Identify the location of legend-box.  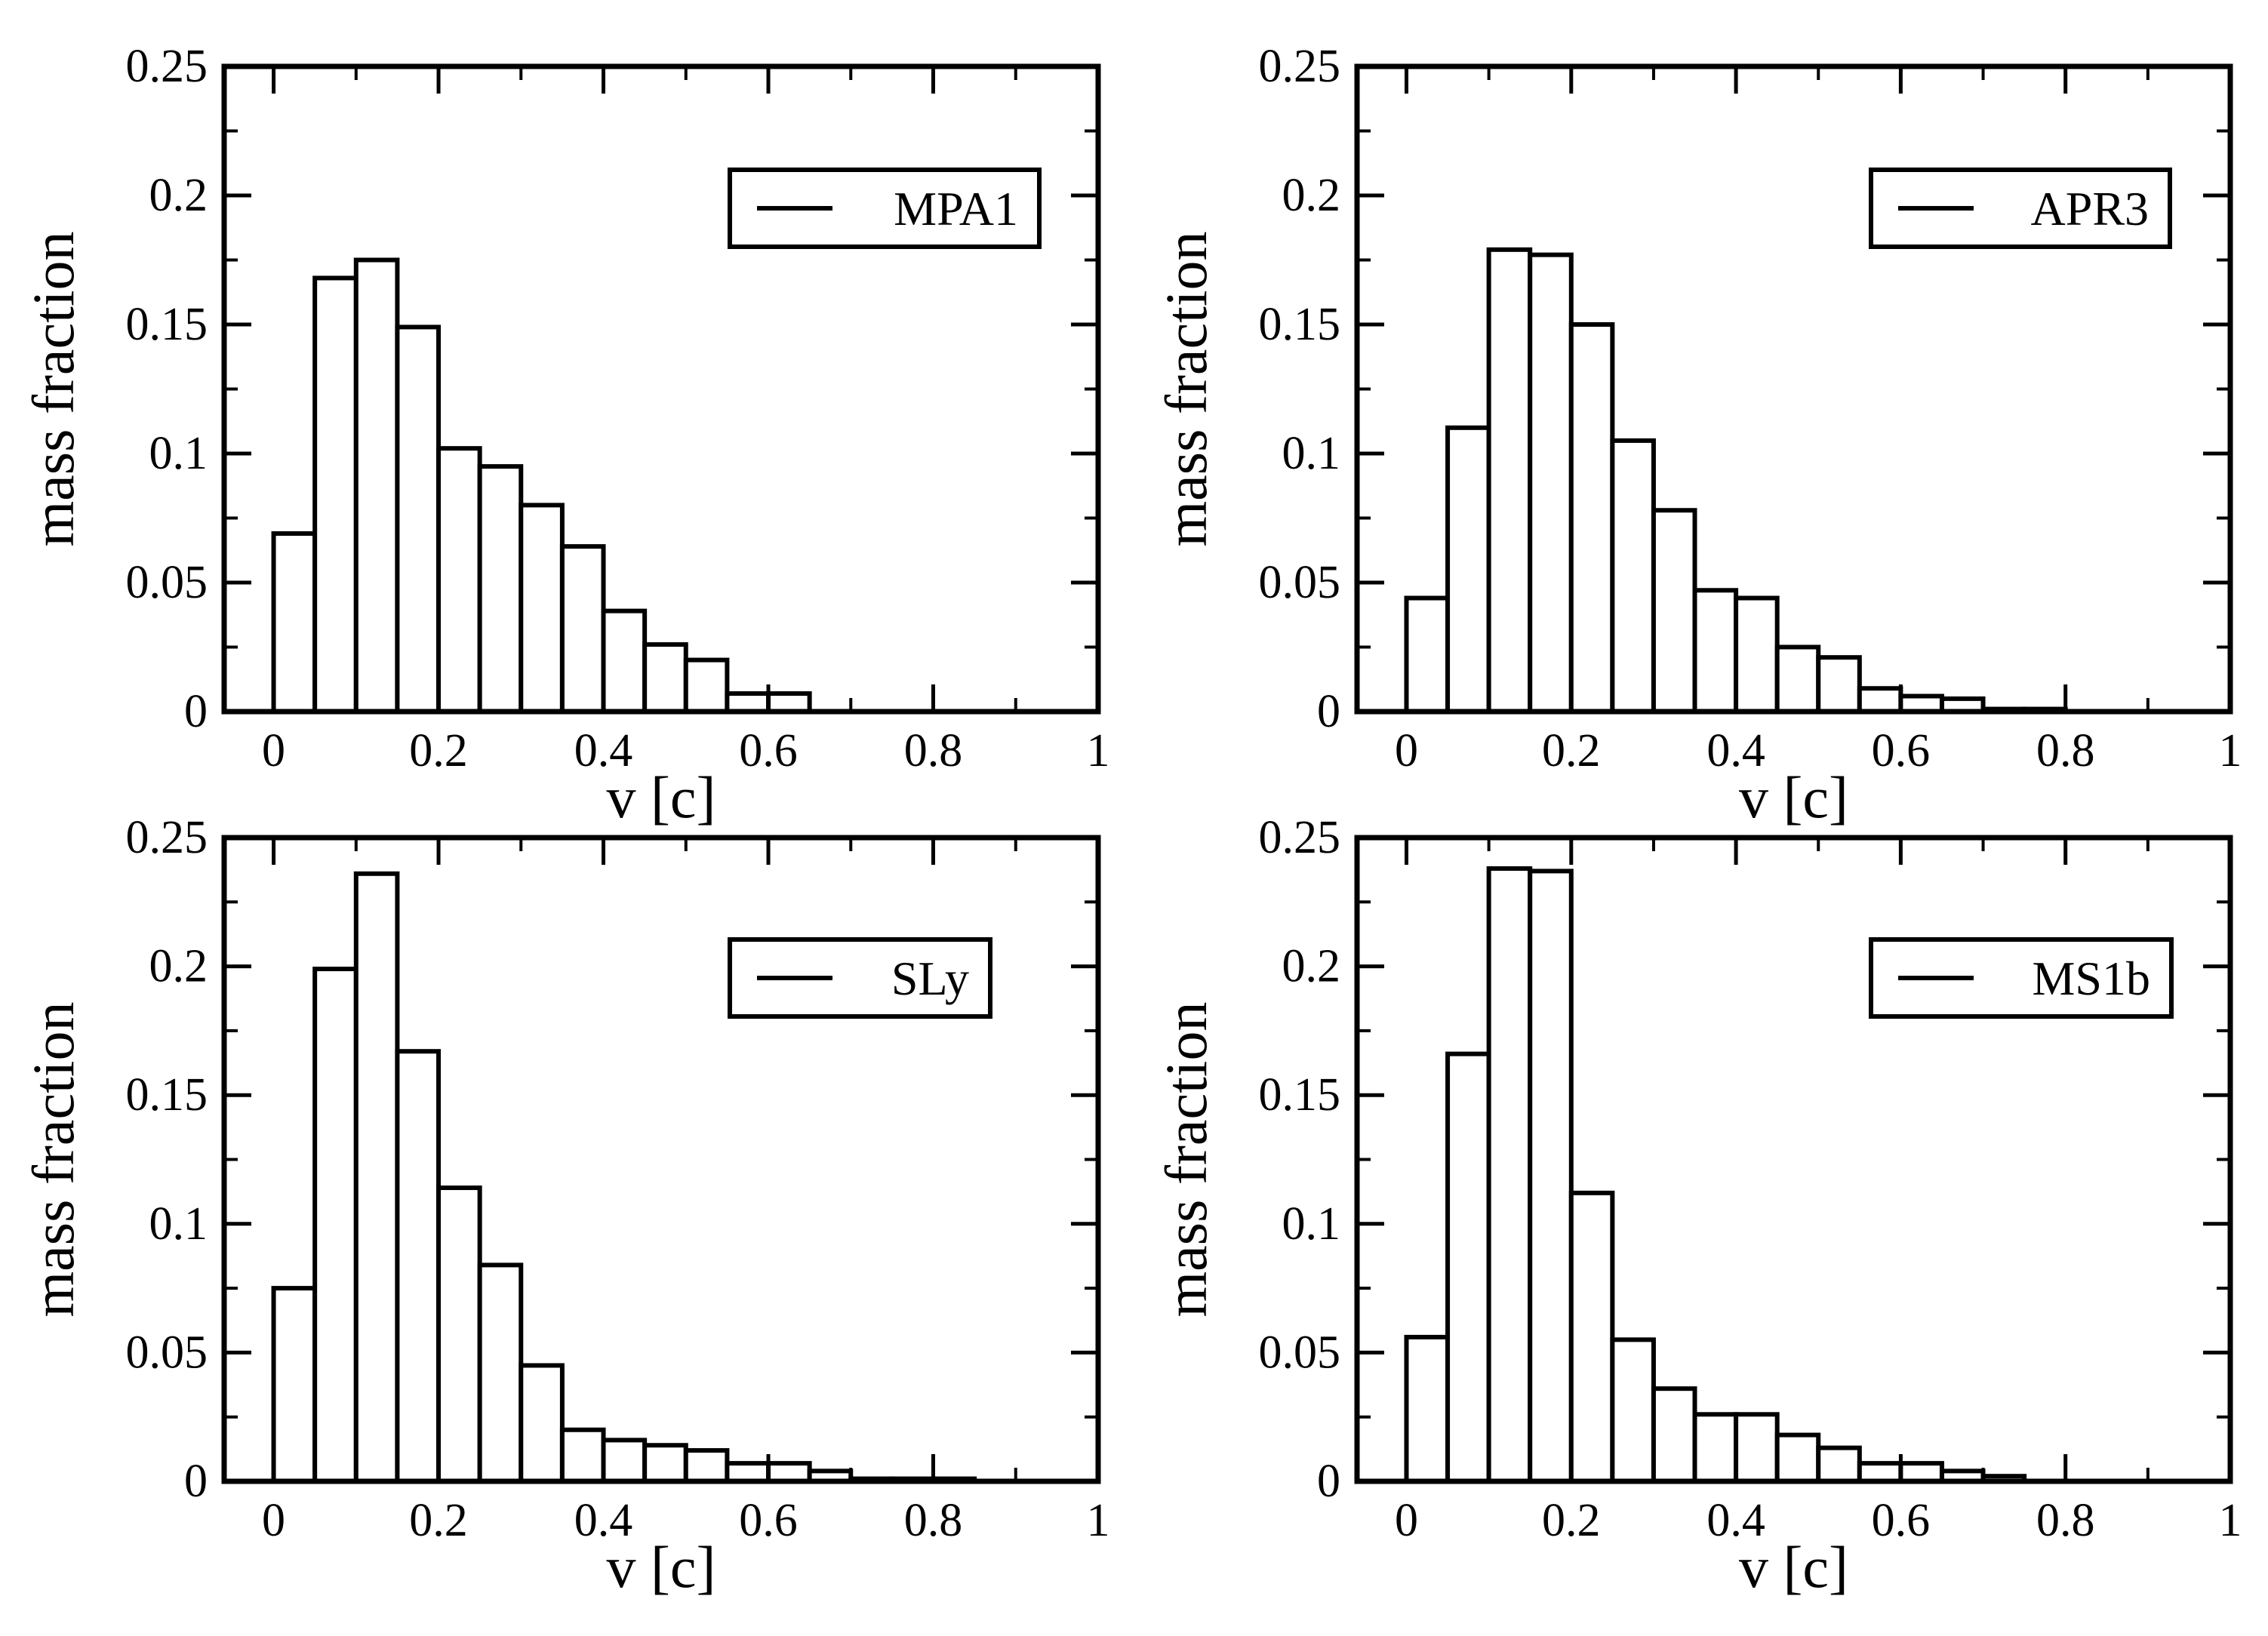
(885, 208).